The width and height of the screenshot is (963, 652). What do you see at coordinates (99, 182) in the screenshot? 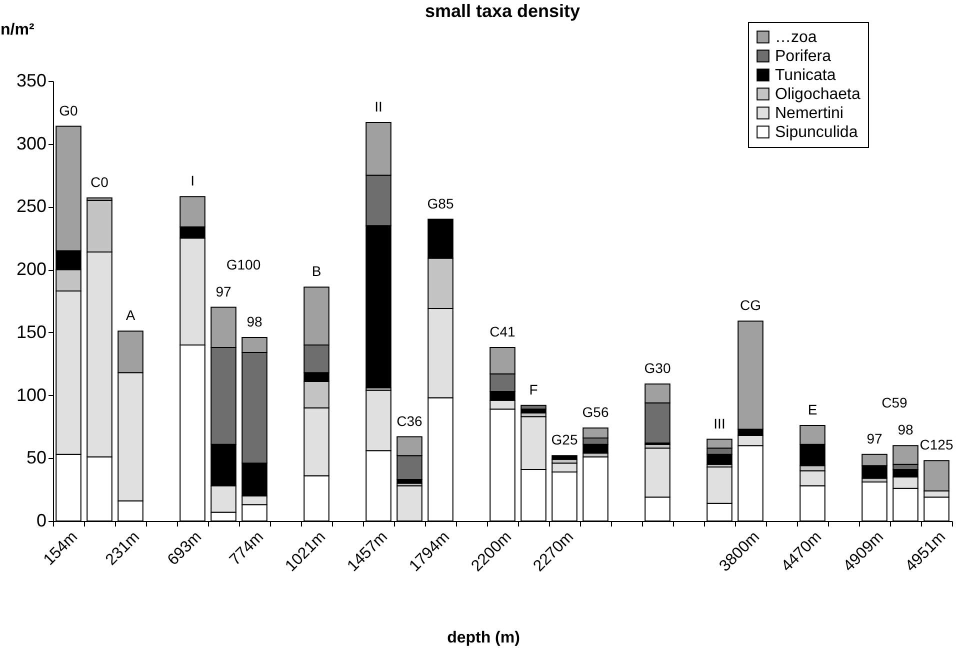
I see `annotation: C0` at bounding box center [99, 182].